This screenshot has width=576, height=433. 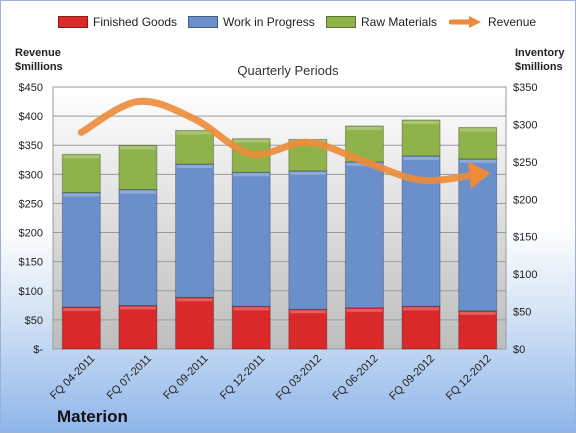 I want to click on left-axis-title: Revenue $millions, so click(x=39, y=60).